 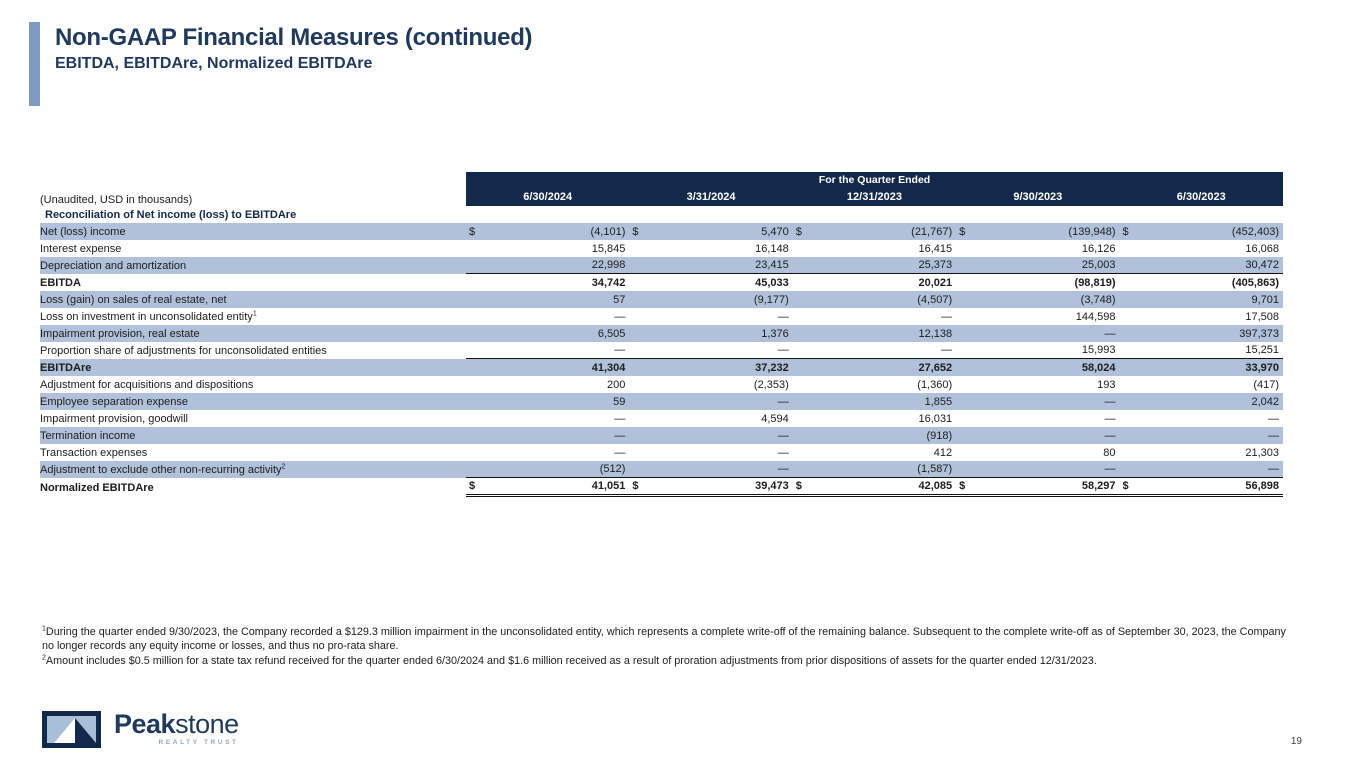 What do you see at coordinates (874, 401) in the screenshot?
I see `value-cell: 1,855` at bounding box center [874, 401].